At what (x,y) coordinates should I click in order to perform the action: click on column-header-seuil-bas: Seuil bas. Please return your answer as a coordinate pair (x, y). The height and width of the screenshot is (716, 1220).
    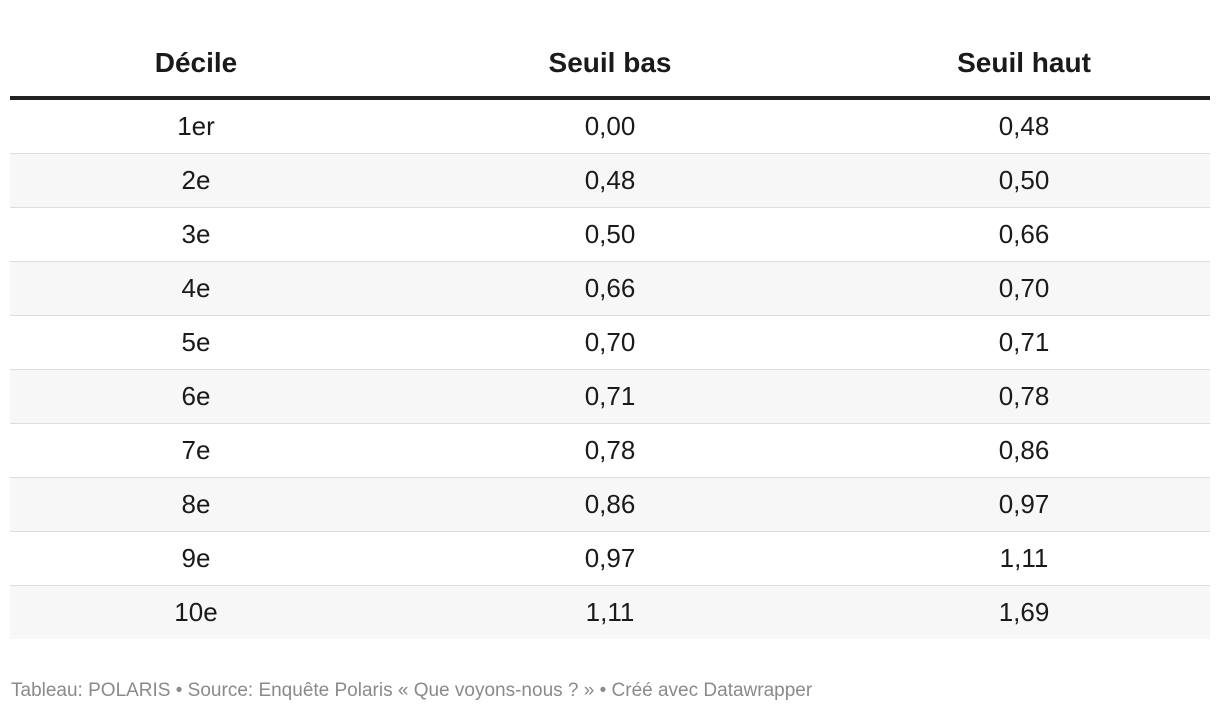
    Looking at the image, I should click on (610, 65).